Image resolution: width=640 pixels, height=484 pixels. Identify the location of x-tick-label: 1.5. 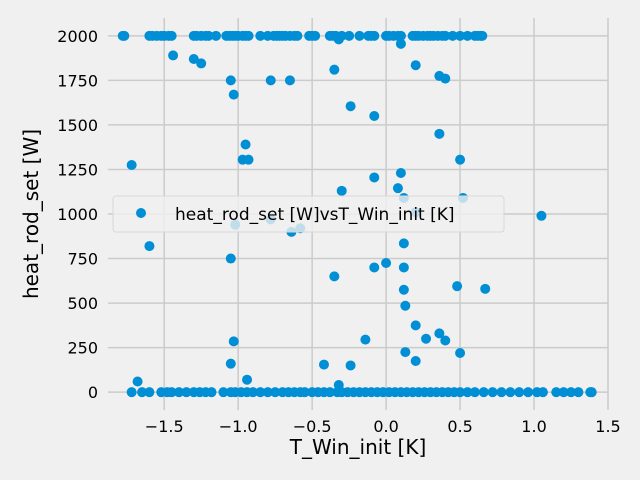
(607, 426).